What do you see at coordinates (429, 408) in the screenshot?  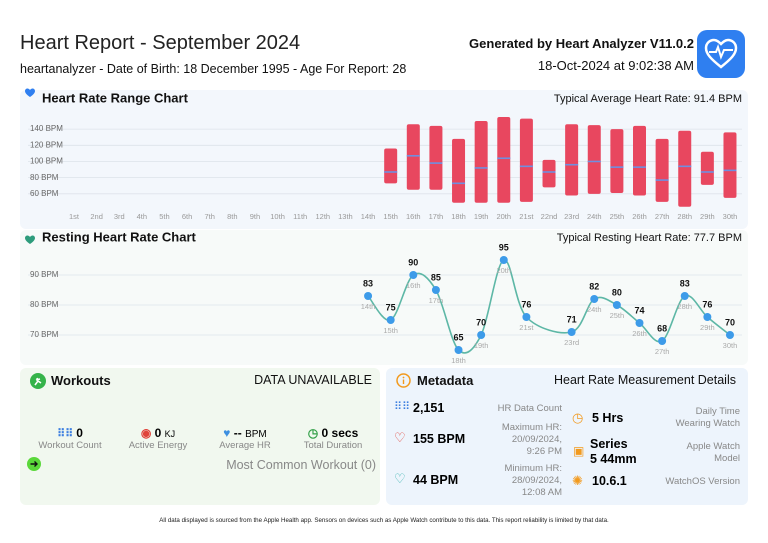 I see `meta-value: 2,151` at bounding box center [429, 408].